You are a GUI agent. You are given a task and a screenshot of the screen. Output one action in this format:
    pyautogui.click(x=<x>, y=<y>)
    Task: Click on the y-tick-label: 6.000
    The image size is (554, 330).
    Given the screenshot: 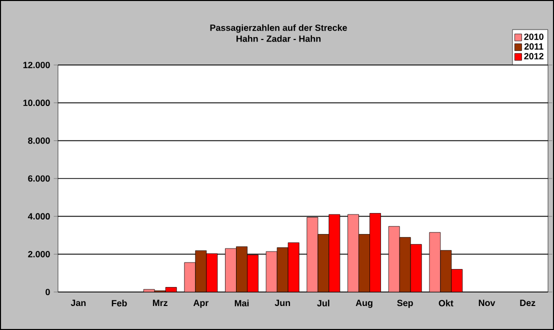 What is the action you would take?
    pyautogui.click(x=39, y=178)
    